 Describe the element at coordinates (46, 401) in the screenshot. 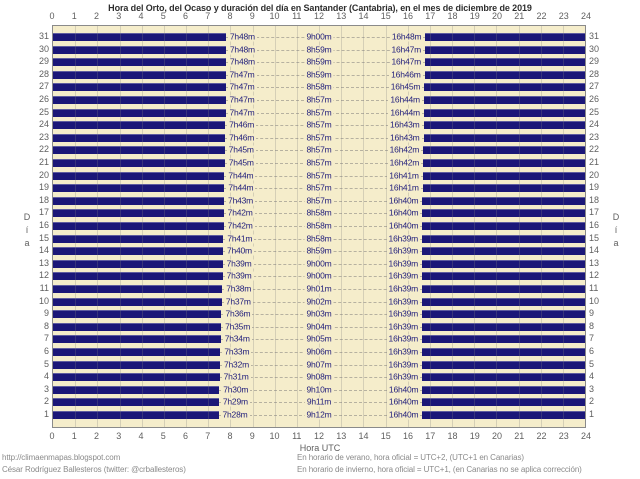

I see `day-number-left: 2` at that location.